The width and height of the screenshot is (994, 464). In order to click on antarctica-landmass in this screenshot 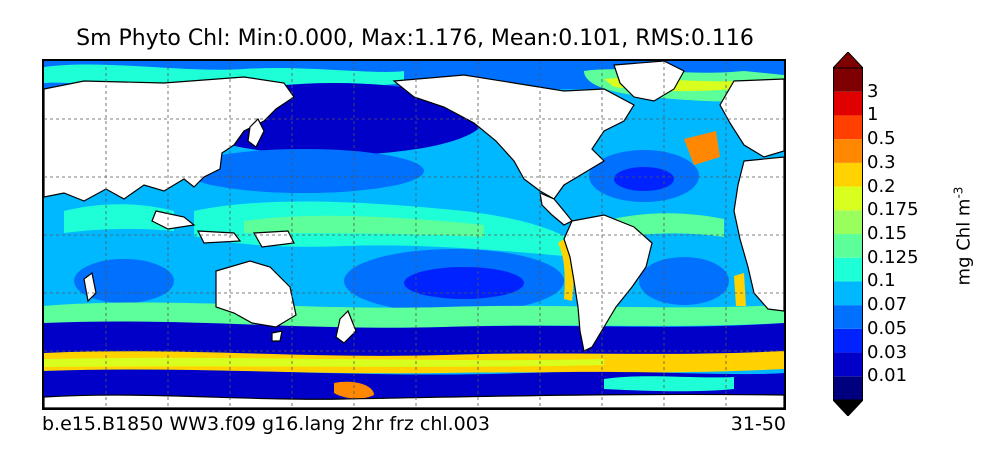, I will do `click(414, 400)`.